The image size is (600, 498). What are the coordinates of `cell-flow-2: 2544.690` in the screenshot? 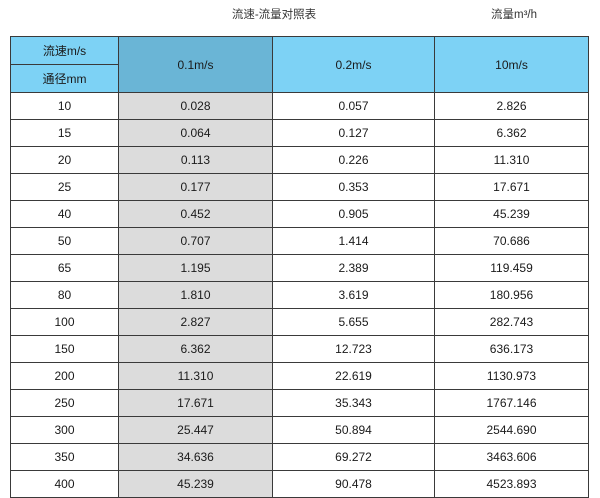 It's located at (511, 430).